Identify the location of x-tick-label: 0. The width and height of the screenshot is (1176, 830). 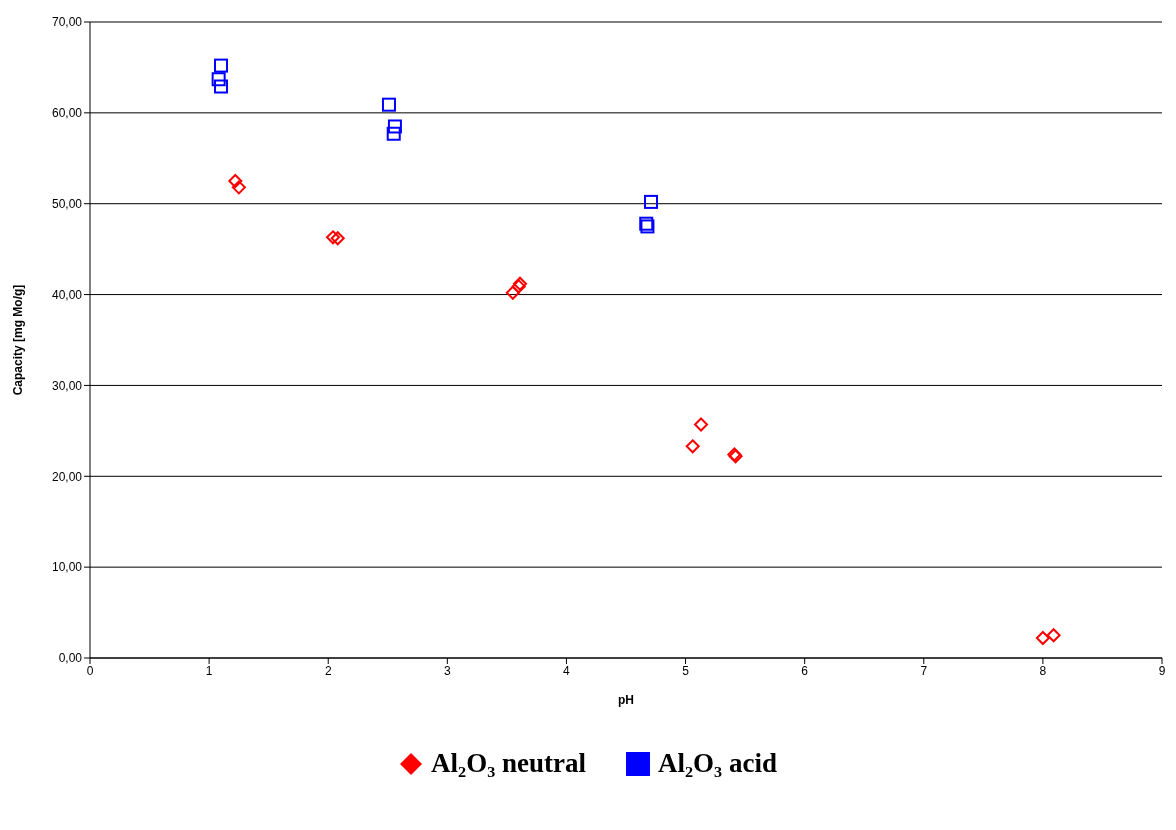
(90, 670).